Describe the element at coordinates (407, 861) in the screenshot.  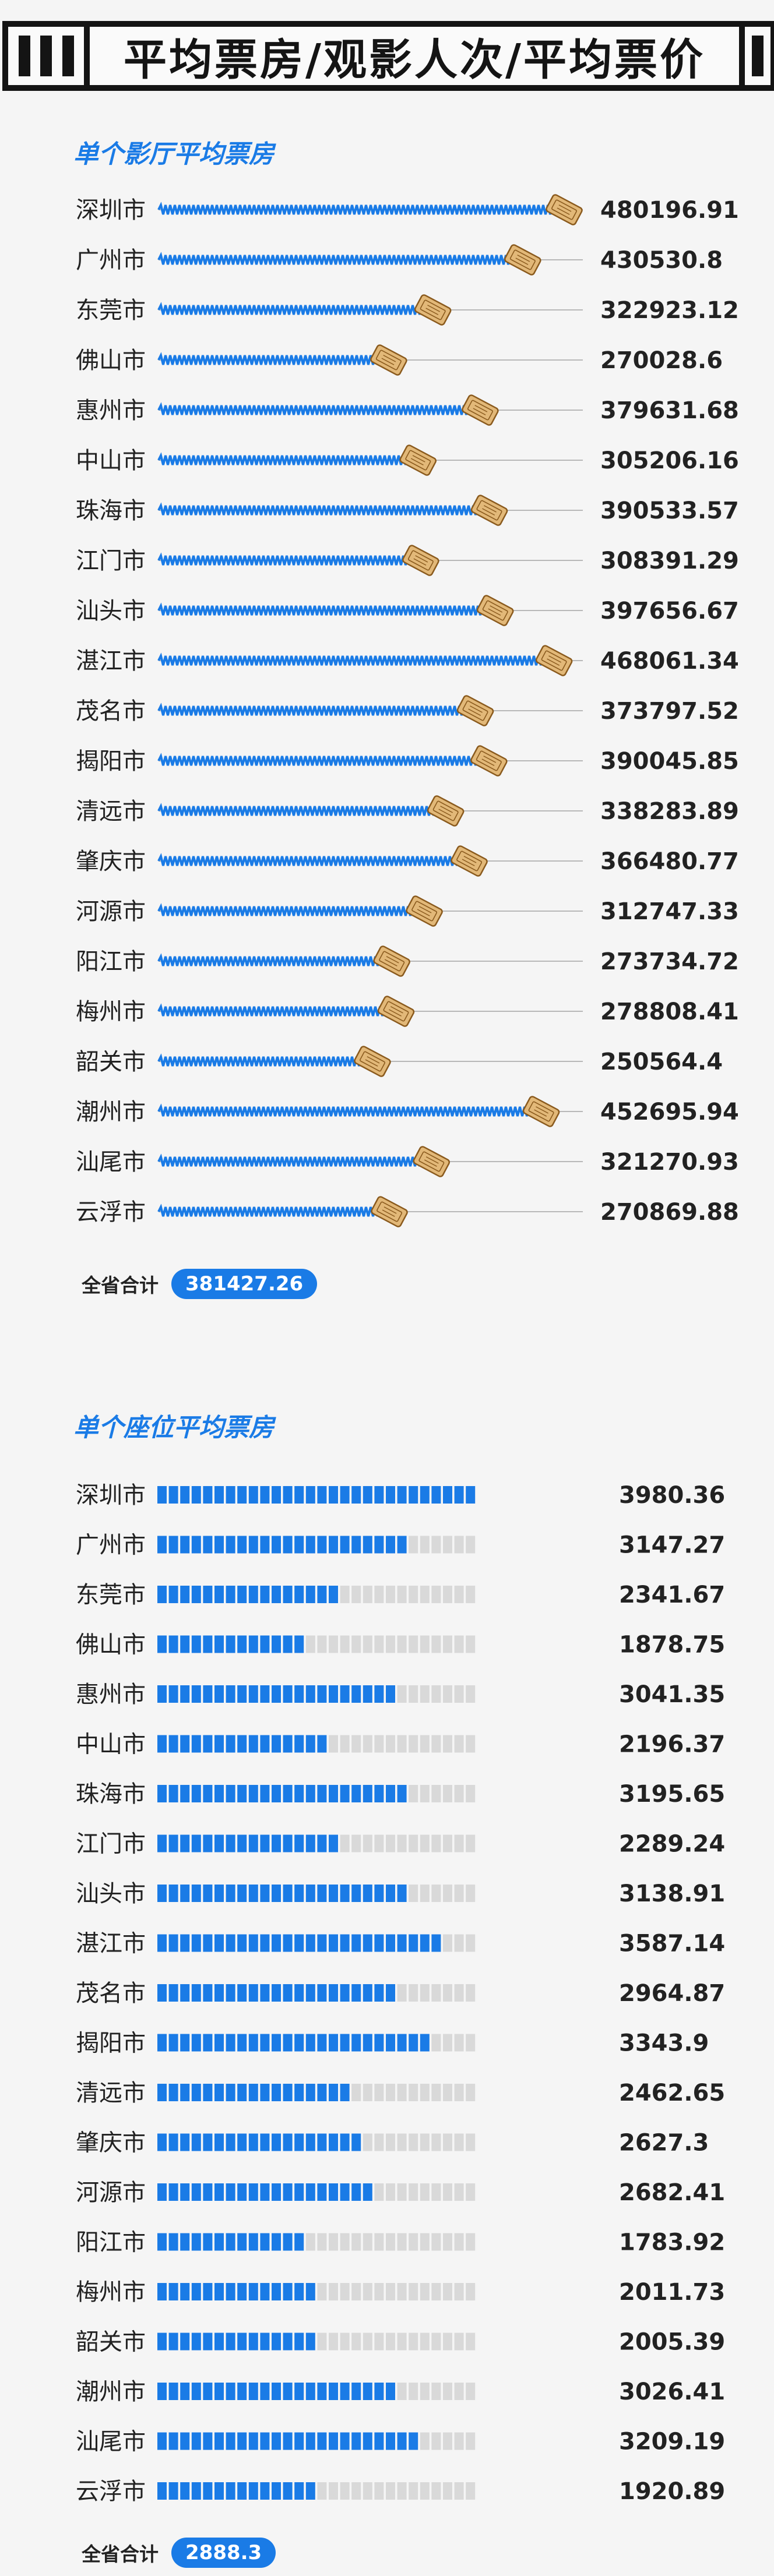
I see `hall-row: 肇庆市 366480.77` at that location.